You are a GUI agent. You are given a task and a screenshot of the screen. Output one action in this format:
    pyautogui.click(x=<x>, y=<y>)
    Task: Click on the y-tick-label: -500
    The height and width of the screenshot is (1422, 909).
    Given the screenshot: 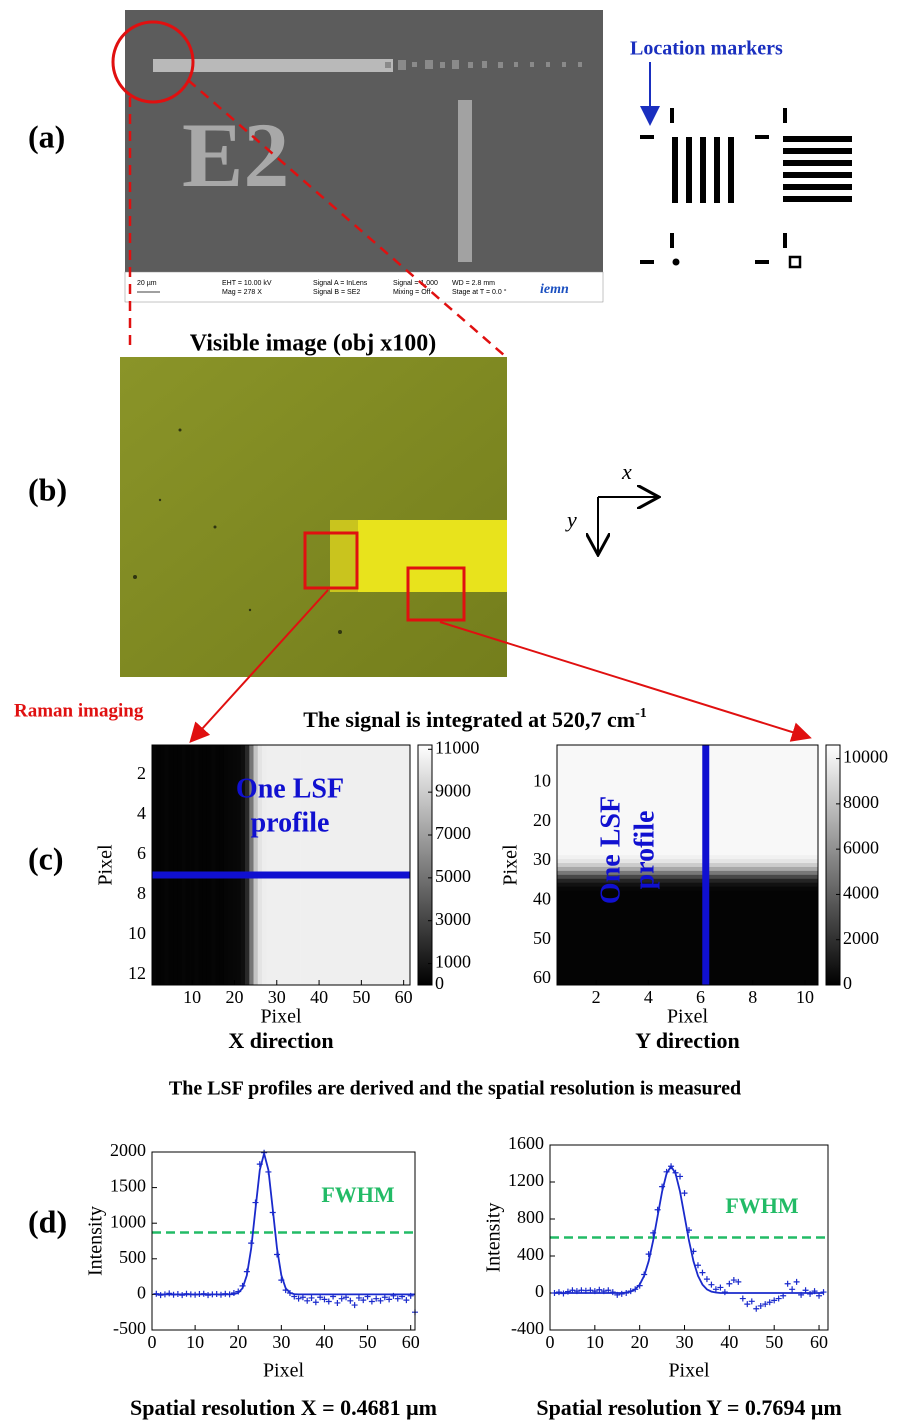 What is the action you would take?
    pyautogui.click(x=129, y=1328)
    